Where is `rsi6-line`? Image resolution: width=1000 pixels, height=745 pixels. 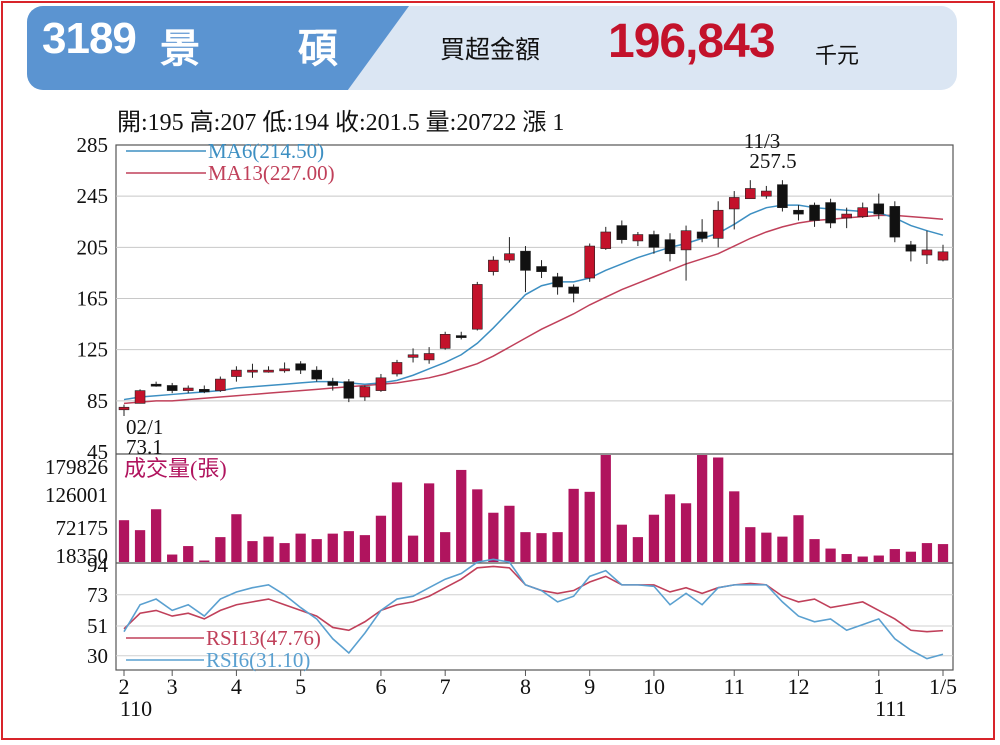
rsi6-line is located at coordinates (533, 609).